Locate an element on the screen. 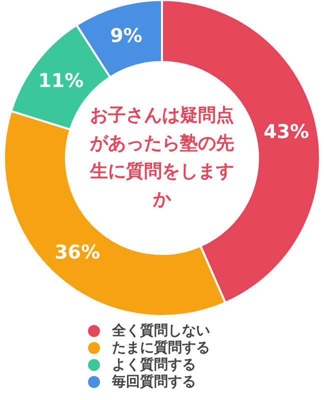 The height and width of the screenshot is (400, 324). legend-label: 全く質問しない is located at coordinates (161, 331).